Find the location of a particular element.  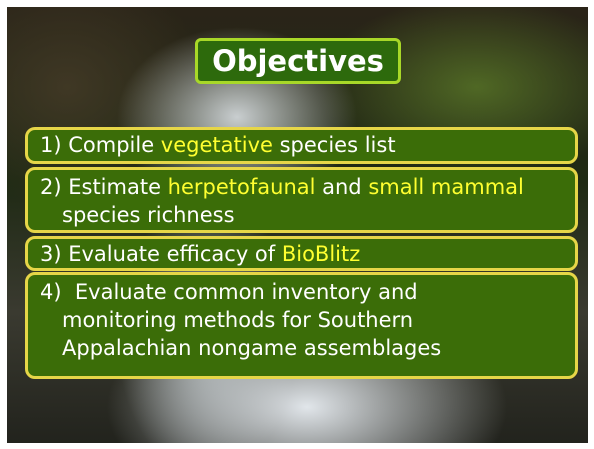

objective-text: 3) Evaluate efficacy of is located at coordinates (161, 254).